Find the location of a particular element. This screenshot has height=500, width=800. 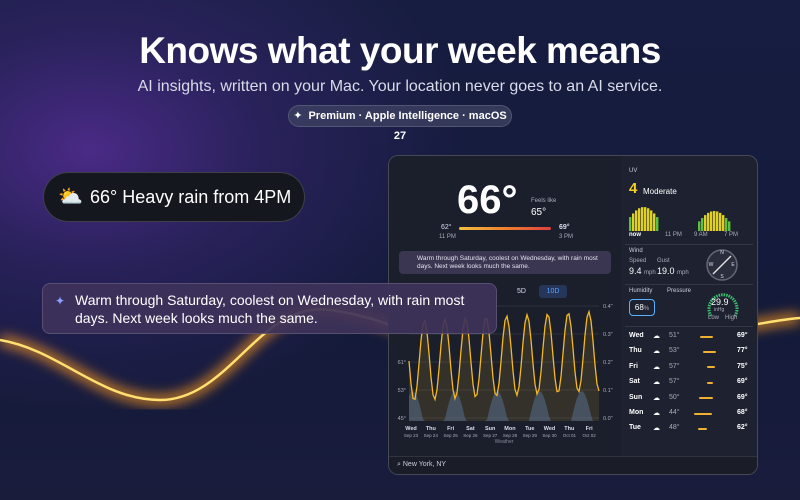

x-tick-day: Fri is located at coordinates (451, 429).